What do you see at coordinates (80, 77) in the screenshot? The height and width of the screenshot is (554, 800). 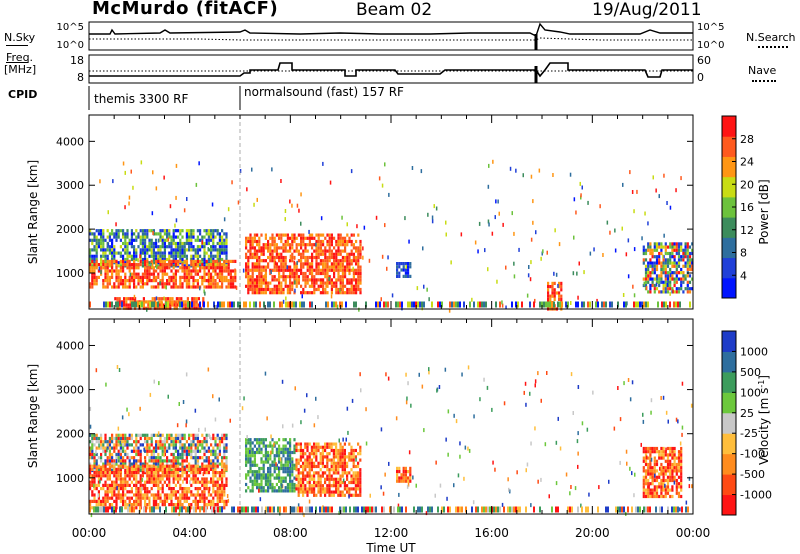 I see `freq-ytick-bottom: 8` at bounding box center [80, 77].